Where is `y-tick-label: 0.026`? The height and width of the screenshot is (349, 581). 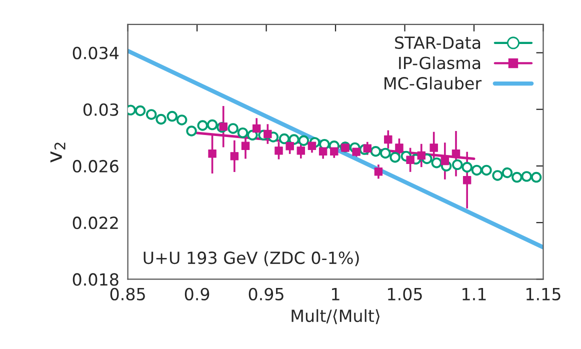 y-tick-label: 0.026 is located at coordinates (95, 166).